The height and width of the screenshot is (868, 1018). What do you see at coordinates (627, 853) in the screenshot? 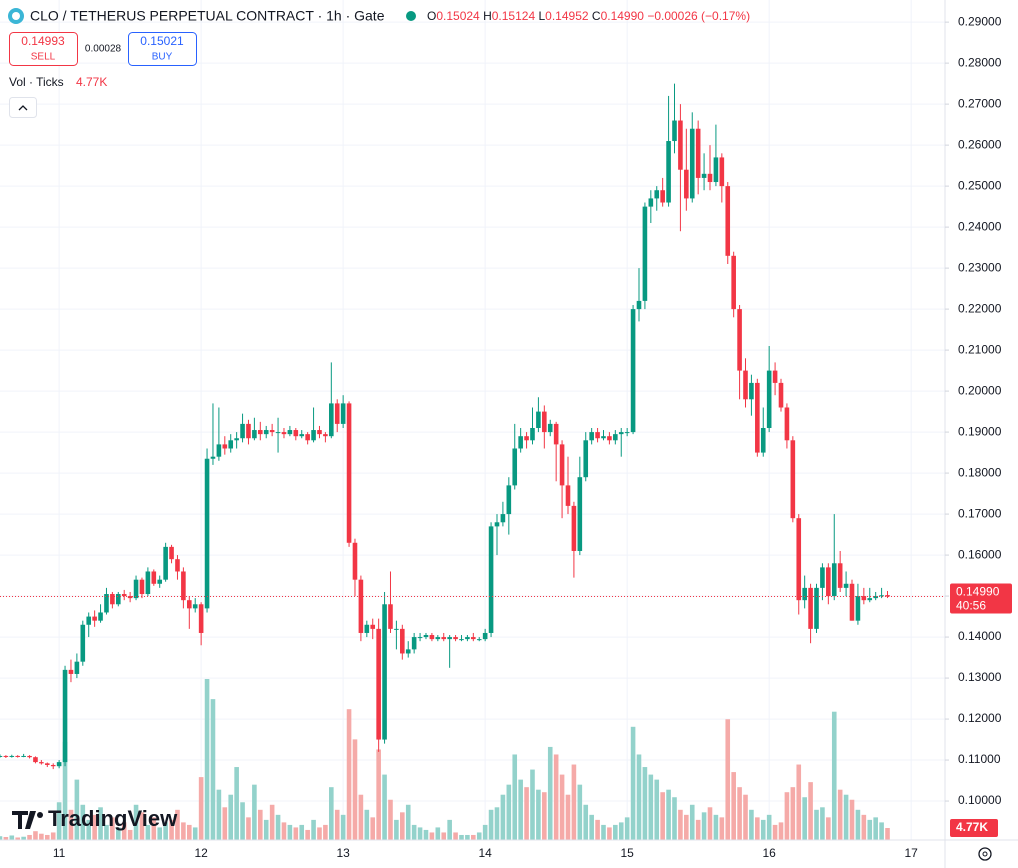
I see `x-tick-label: 15` at bounding box center [627, 853].